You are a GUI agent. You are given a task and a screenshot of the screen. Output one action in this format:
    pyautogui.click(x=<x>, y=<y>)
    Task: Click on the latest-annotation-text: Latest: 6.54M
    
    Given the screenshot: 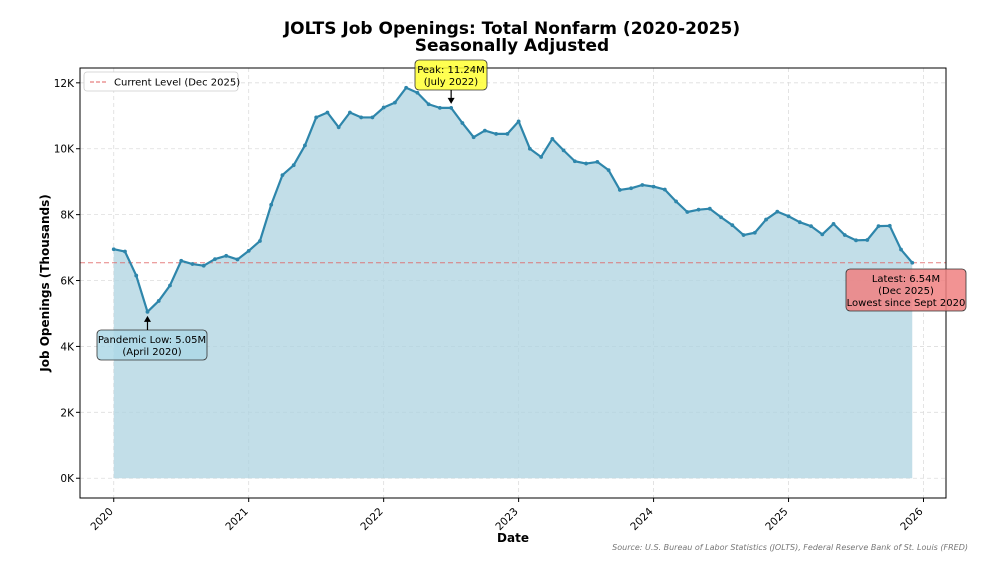 What is the action you would take?
    pyautogui.click(x=906, y=279)
    